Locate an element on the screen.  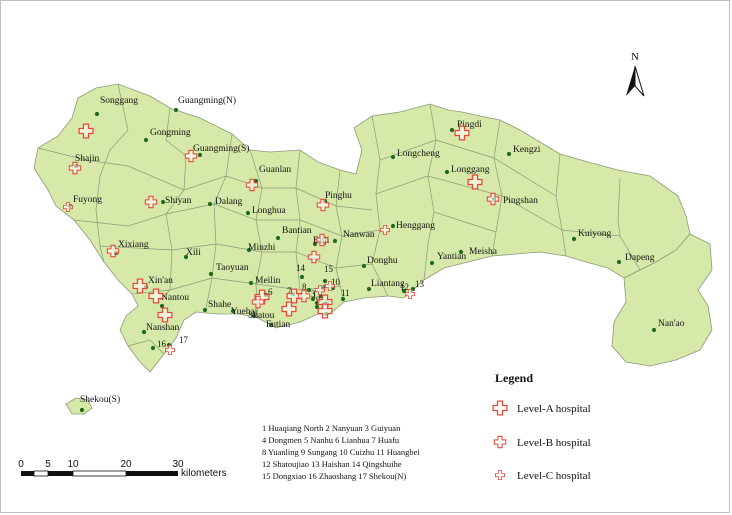
place-label: Shahe is located at coordinates (219, 305).